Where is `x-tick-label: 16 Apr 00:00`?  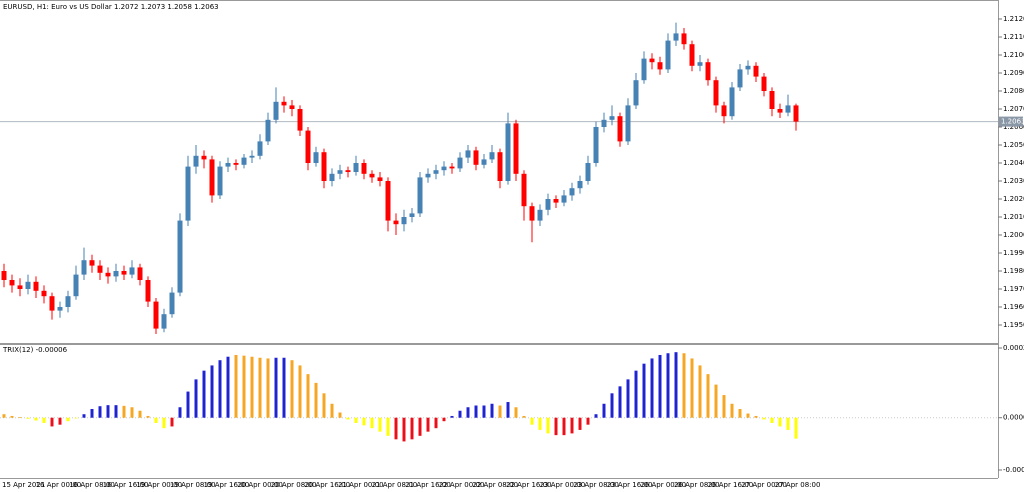 x-tick-label: 16 Apr 00:00 is located at coordinates (59, 485).